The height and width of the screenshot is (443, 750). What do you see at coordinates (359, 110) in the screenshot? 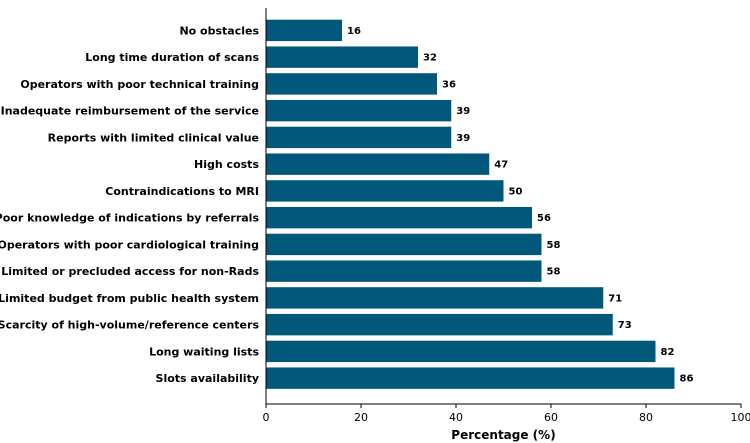
I see `bar-inadequate-reimbursement-of-the-service` at bounding box center [359, 110].